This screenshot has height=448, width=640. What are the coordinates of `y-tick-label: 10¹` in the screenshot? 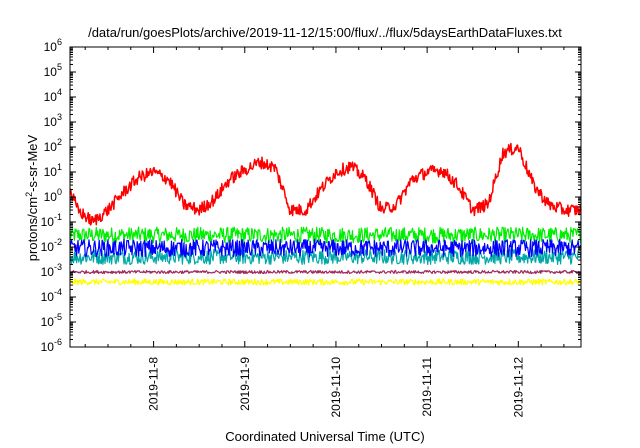 It's located at (53, 170).